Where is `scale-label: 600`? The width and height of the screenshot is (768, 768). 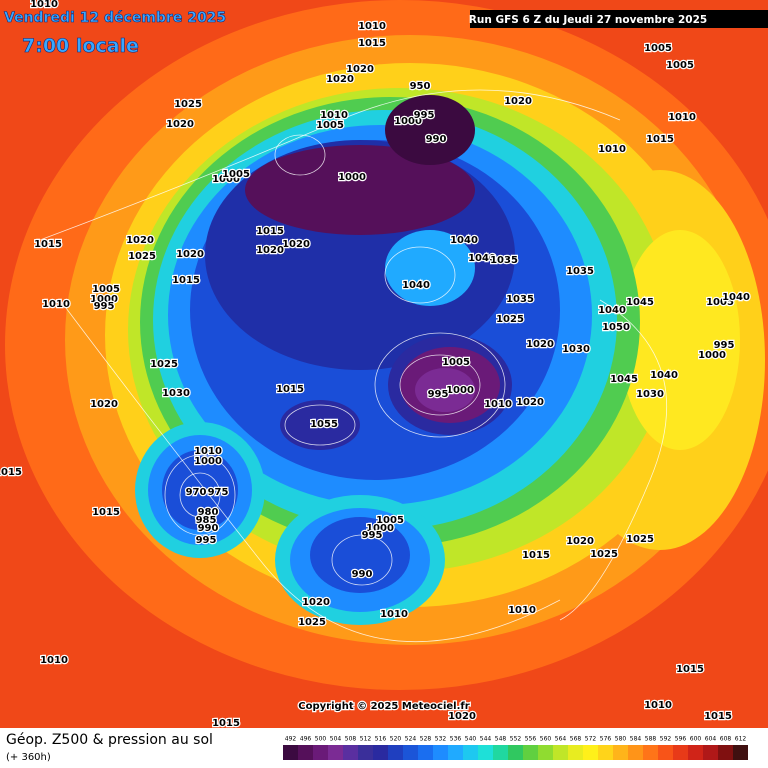
scale-label: 600 is located at coordinates (696, 739).